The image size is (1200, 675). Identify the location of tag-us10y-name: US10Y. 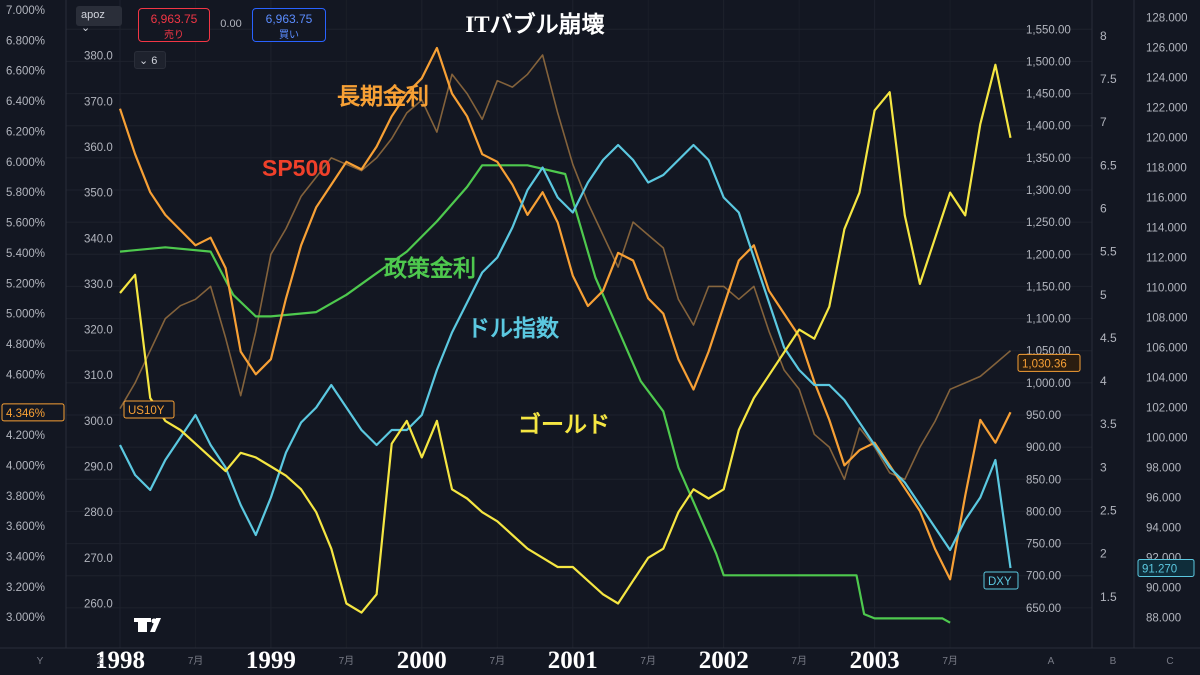
(149, 409).